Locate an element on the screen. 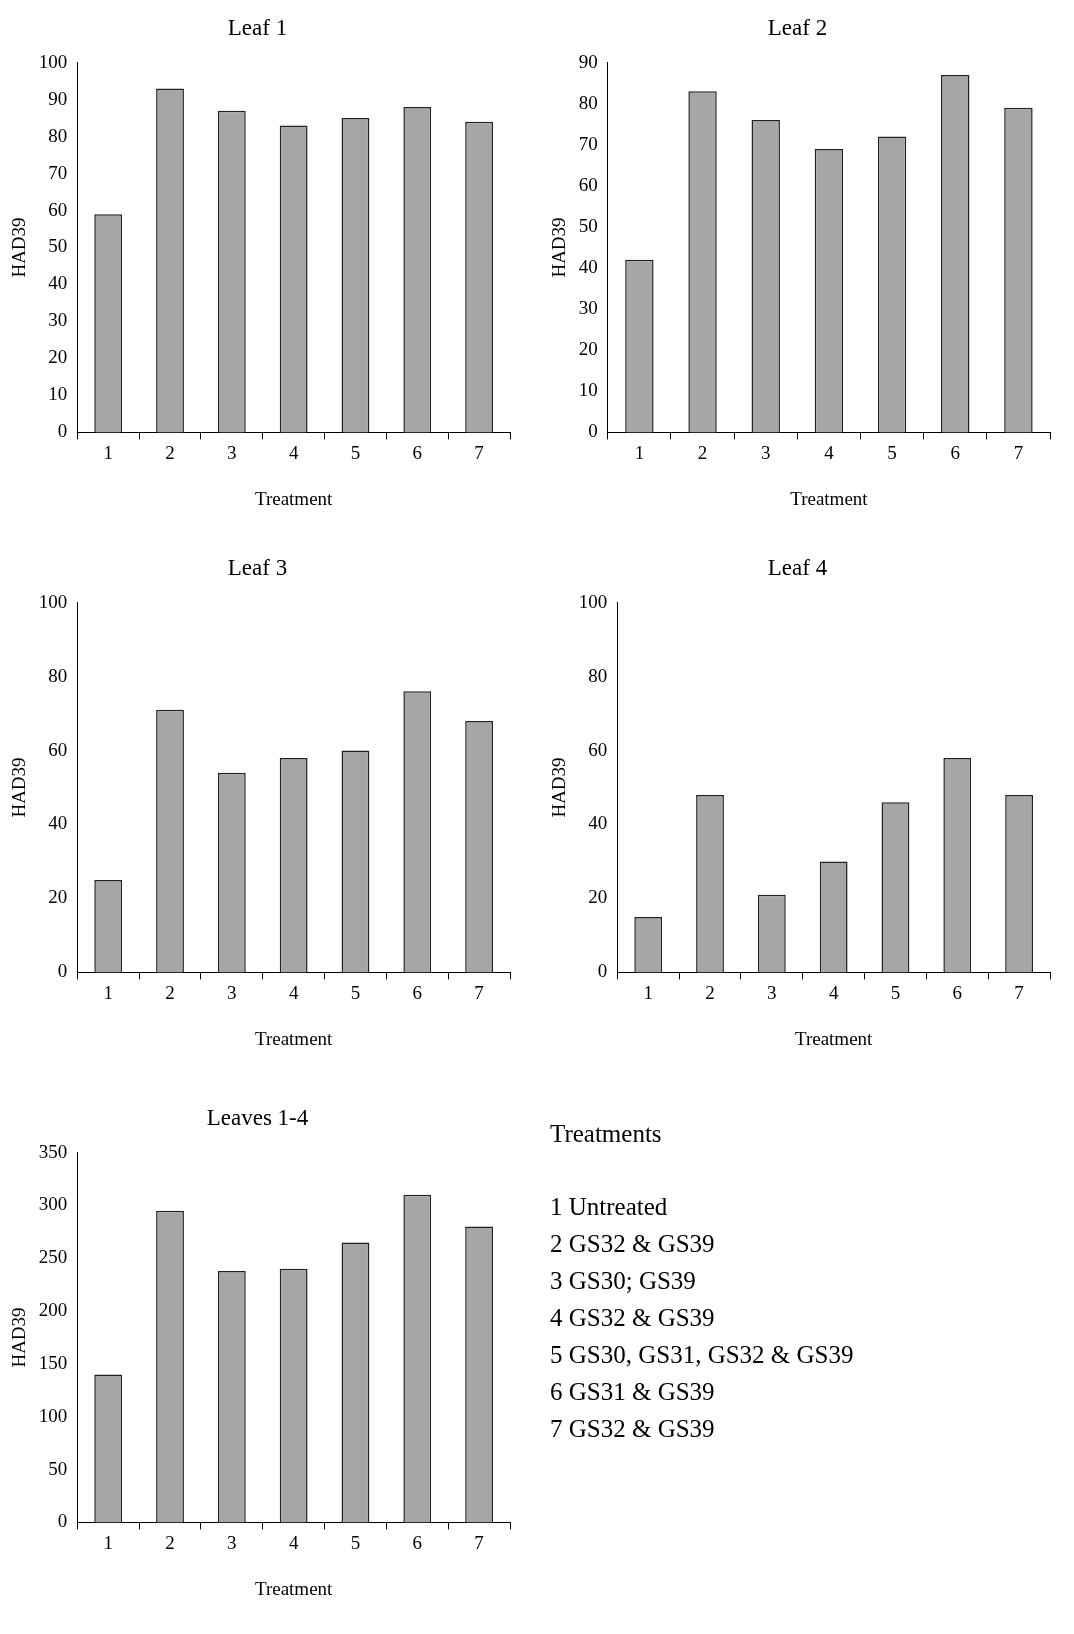  chart-title: Leaf 2 is located at coordinates (797, 27).